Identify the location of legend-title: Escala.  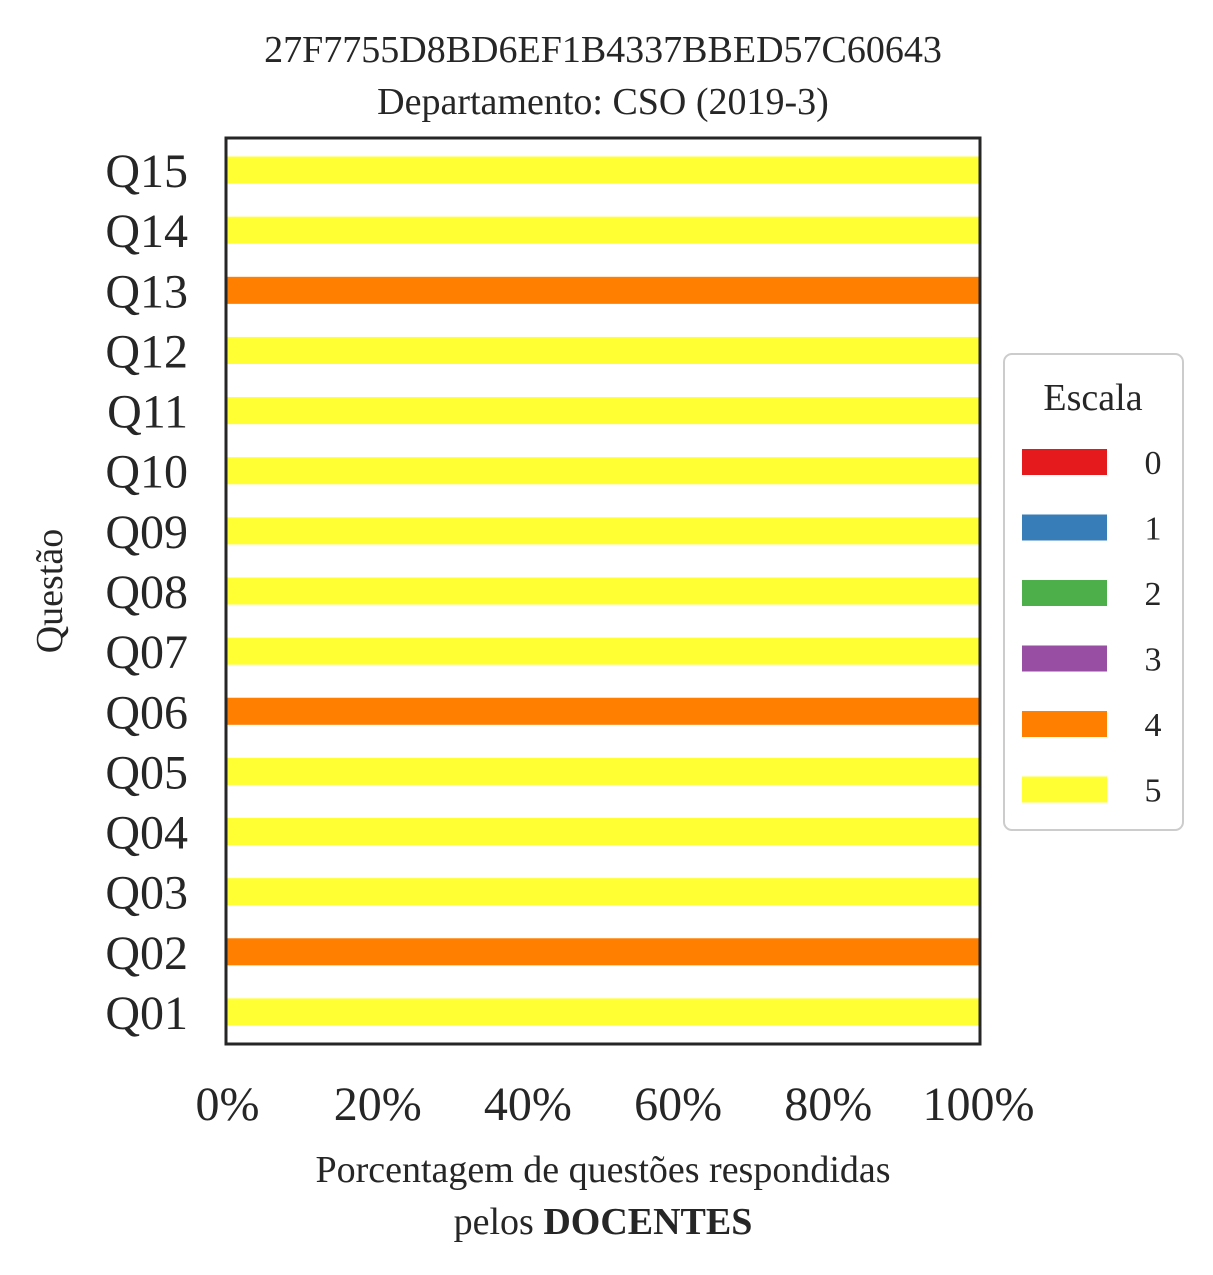
(1092, 398).